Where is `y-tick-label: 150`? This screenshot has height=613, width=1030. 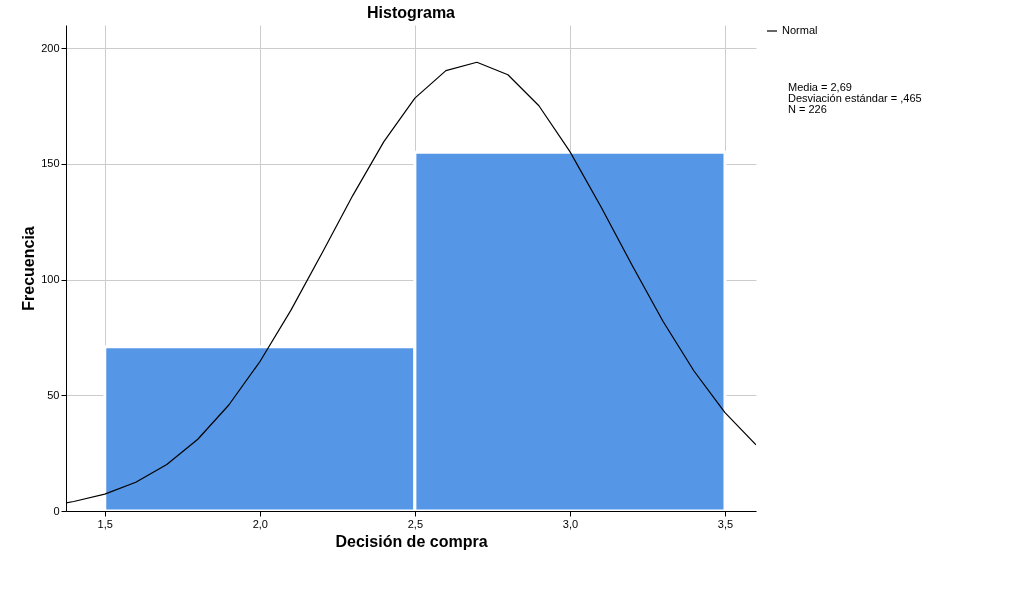 y-tick-label: 150 is located at coordinates (50, 163).